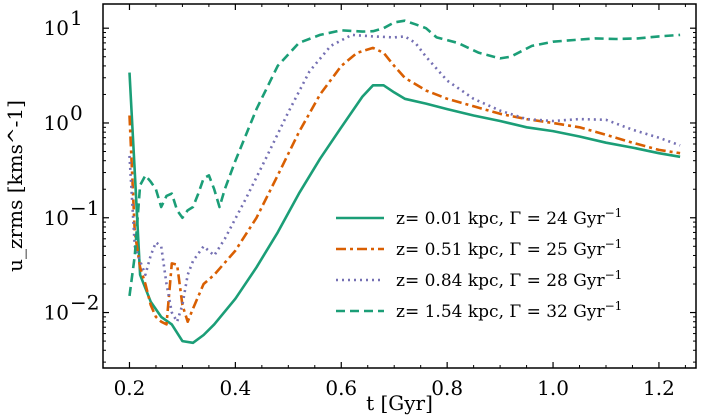  Describe the element at coordinates (399, 403) in the screenshot. I see `x-axis-label: t [Gyr]` at that location.